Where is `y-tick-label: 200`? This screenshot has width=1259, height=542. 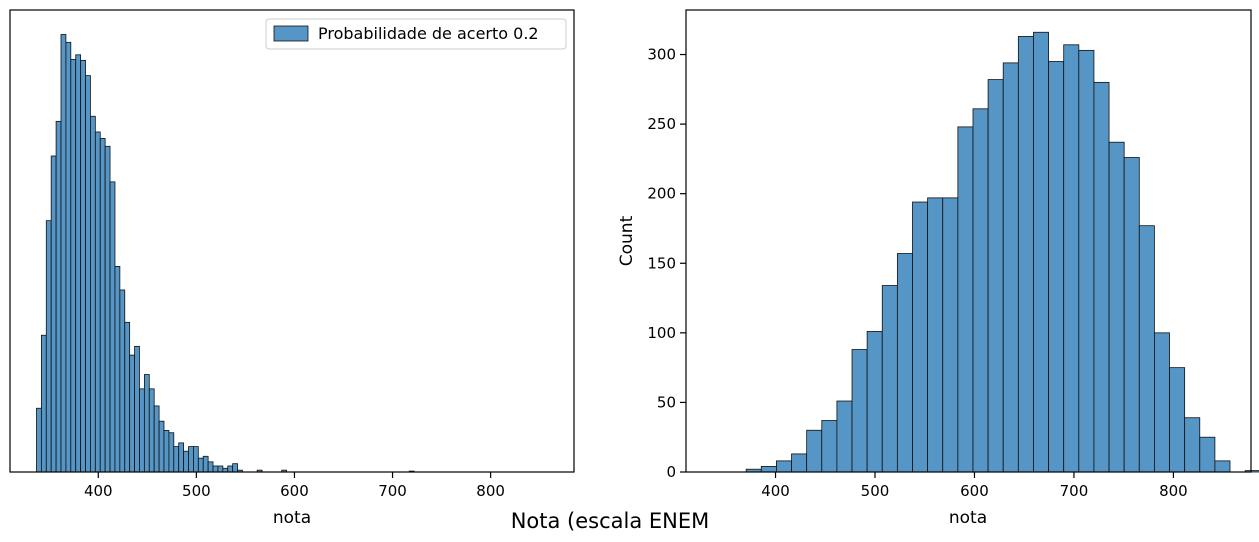
y-tick-label: 200 is located at coordinates (661, 194).